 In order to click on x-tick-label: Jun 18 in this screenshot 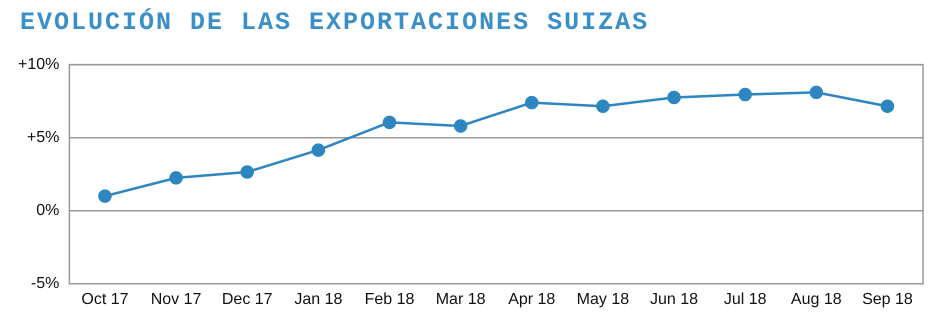, I will do `click(674, 299)`.